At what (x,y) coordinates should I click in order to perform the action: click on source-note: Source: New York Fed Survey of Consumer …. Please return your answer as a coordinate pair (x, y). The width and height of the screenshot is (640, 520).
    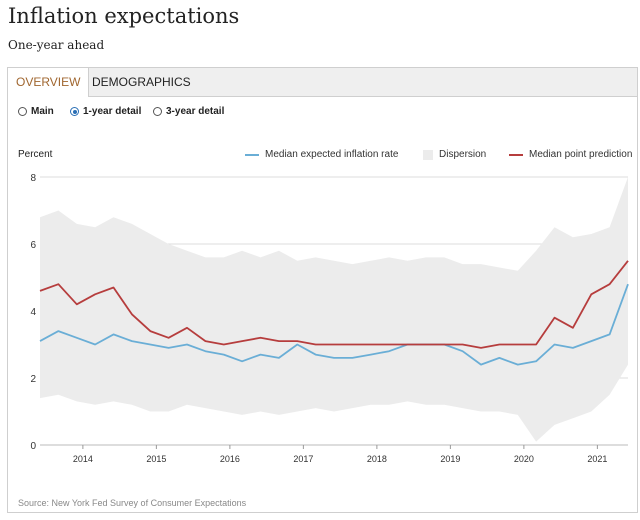
    Looking at the image, I should click on (132, 503).